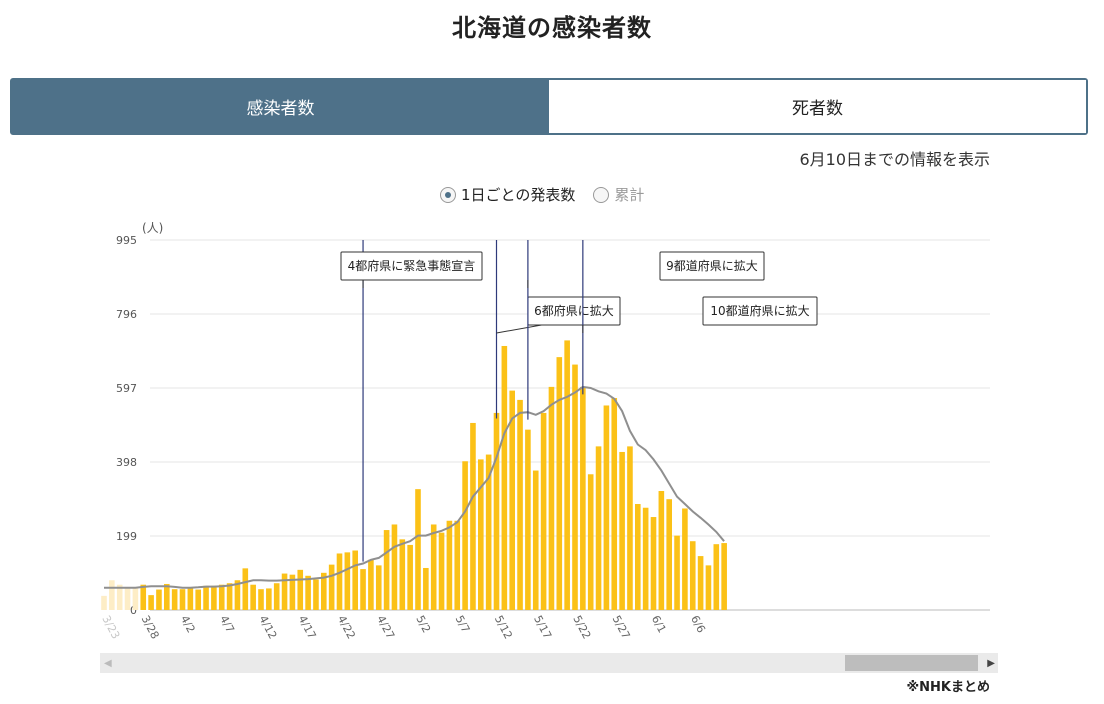  Describe the element at coordinates (188, 624) in the screenshot. I see `x-tick-label: 4/2` at that location.